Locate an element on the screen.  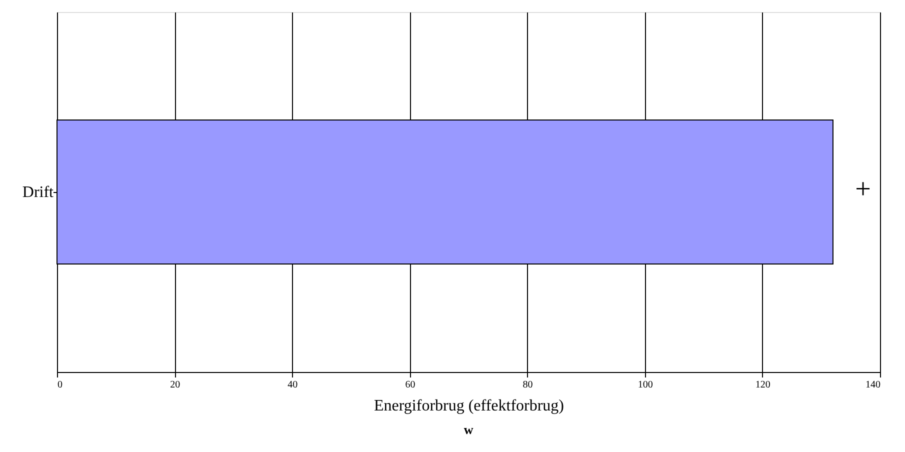
x-tick-label: 120 is located at coordinates (762, 385).